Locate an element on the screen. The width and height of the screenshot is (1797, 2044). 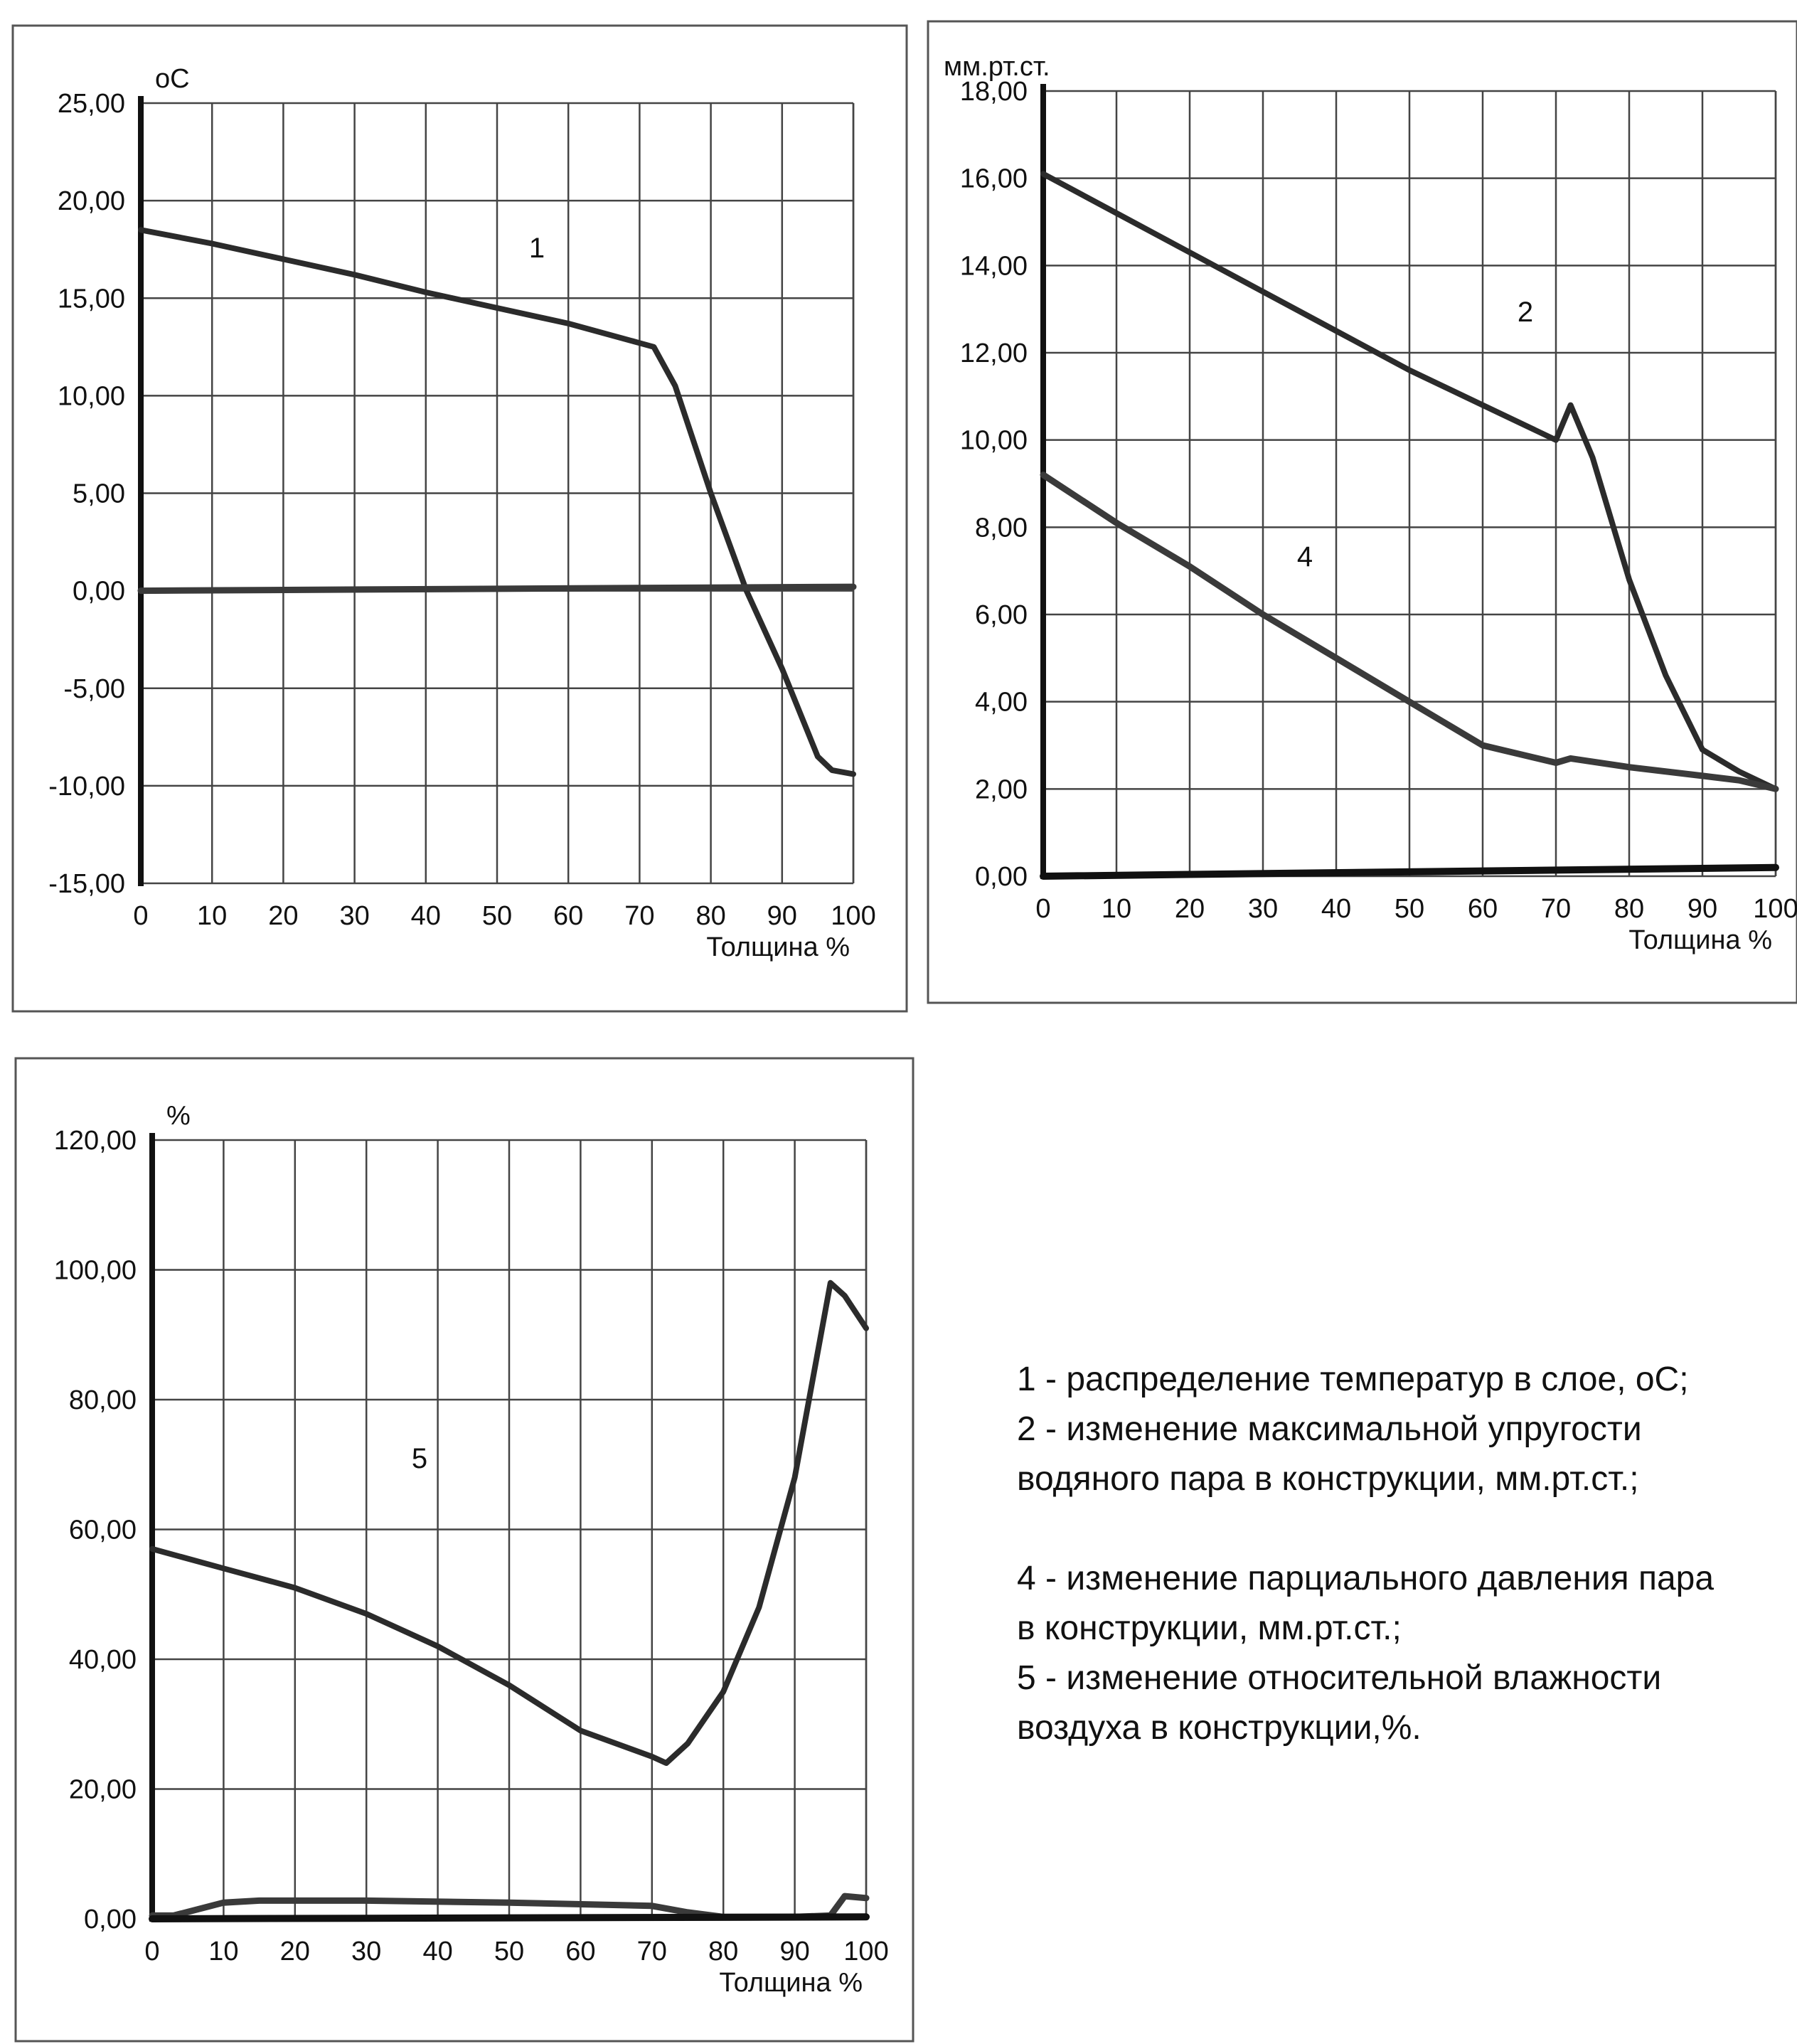
y-tick-label: 4,00 is located at coordinates (1001, 703).